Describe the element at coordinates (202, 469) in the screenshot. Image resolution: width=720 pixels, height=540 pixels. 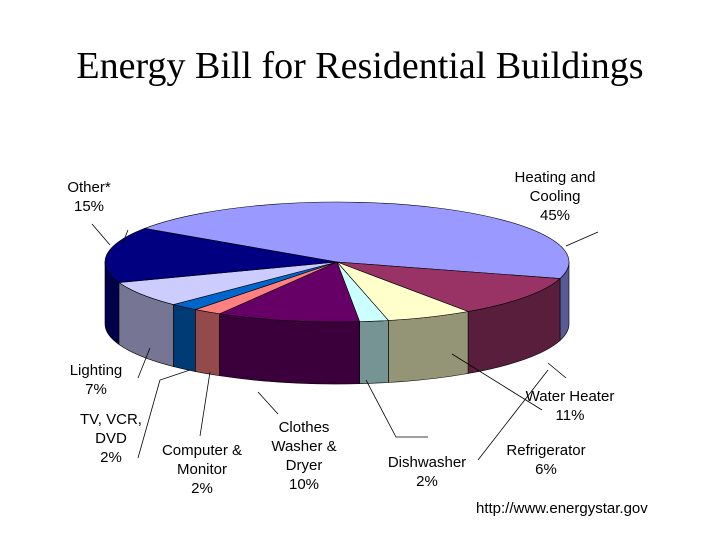
I see `label-computer-monitor: Computer & Monitor 2%` at that location.